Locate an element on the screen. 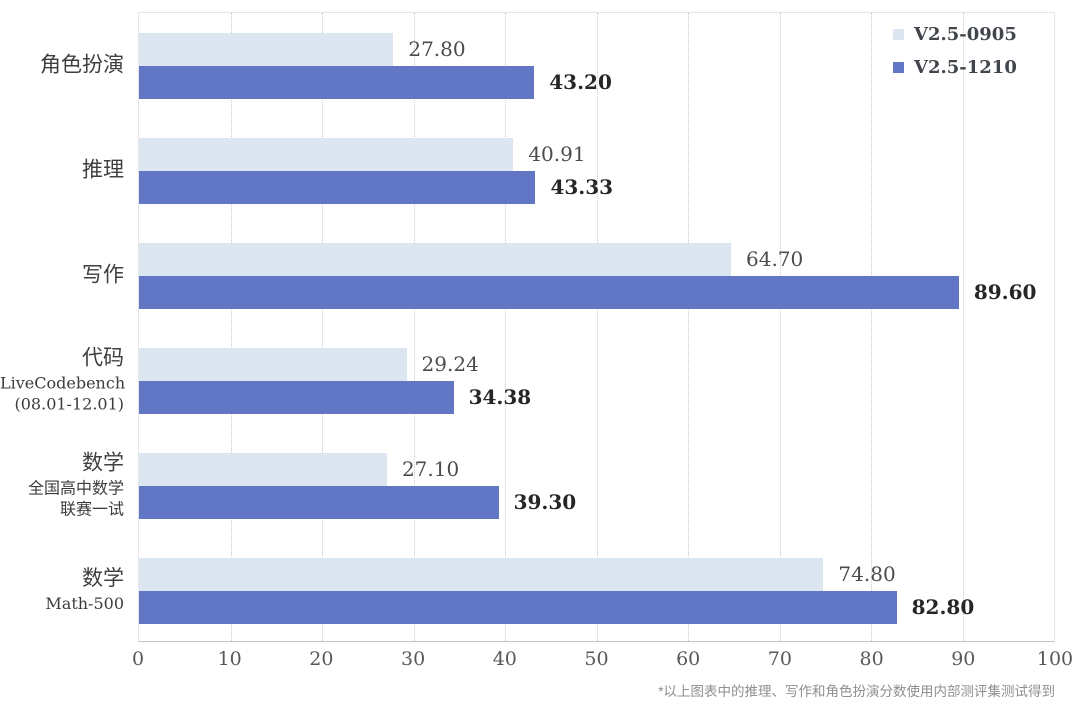  category-label-main: 写作 is located at coordinates (103, 274).